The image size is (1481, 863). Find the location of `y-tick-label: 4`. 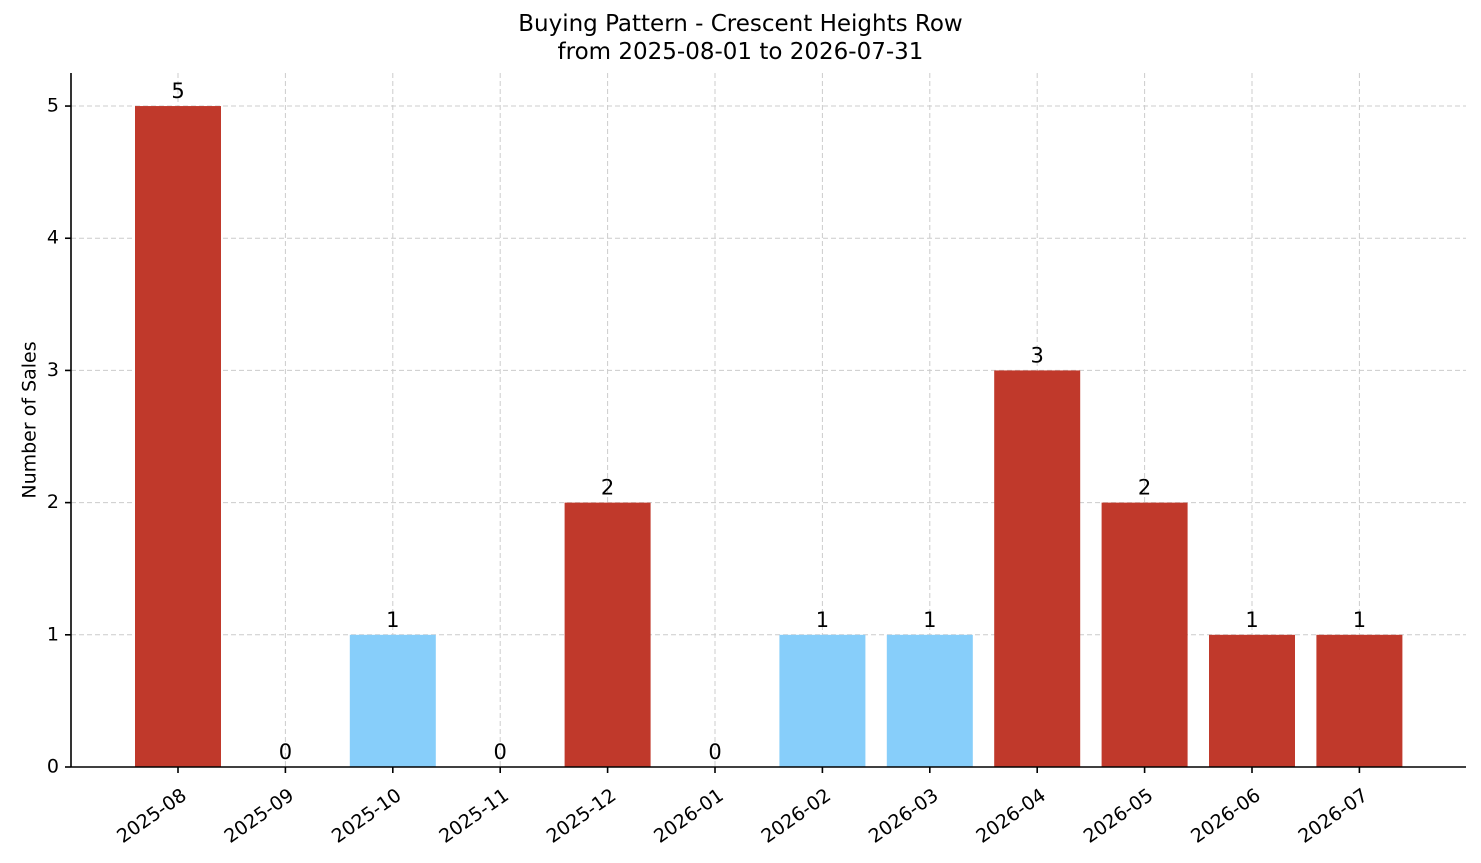

y-tick-label: 4 is located at coordinates (53, 238).